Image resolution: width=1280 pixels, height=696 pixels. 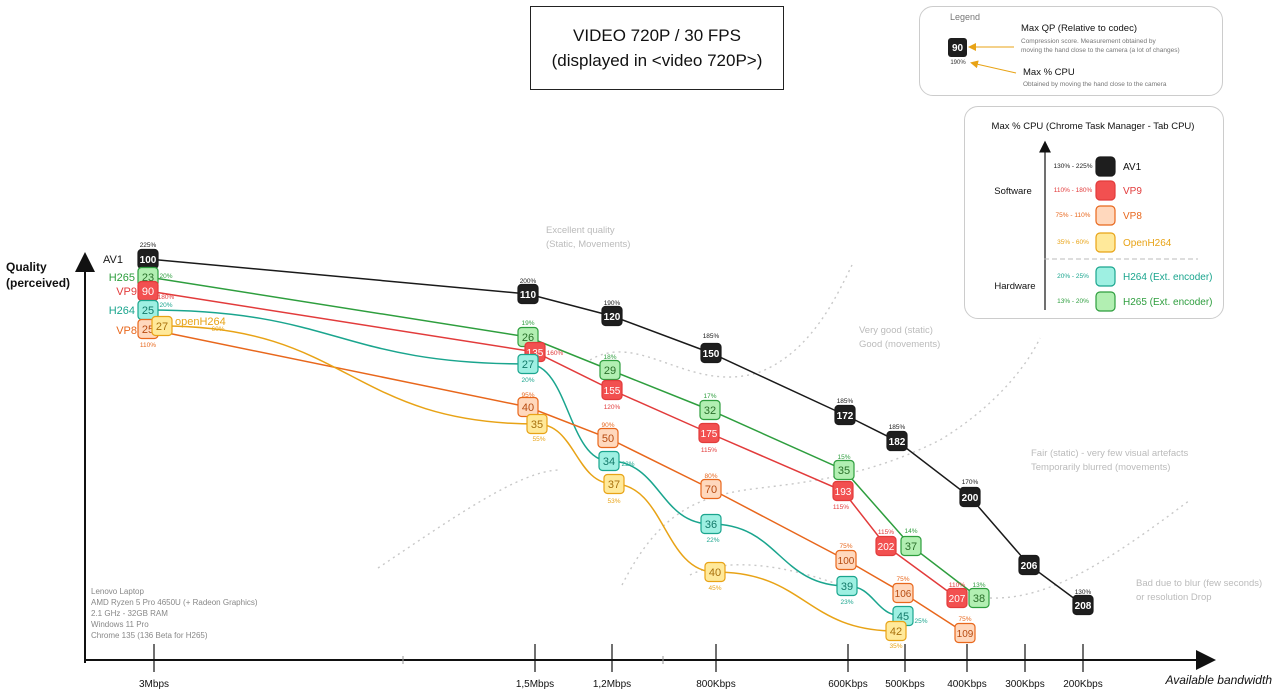 I want to click on data-value: 110, so click(x=528, y=295).